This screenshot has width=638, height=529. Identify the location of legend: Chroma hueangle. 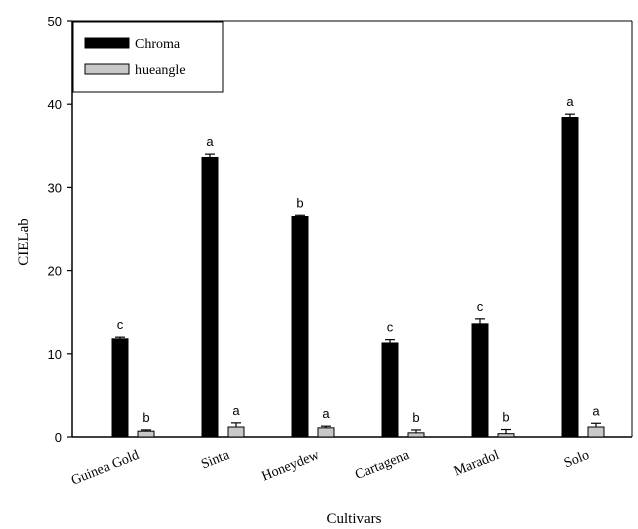
(148, 57).